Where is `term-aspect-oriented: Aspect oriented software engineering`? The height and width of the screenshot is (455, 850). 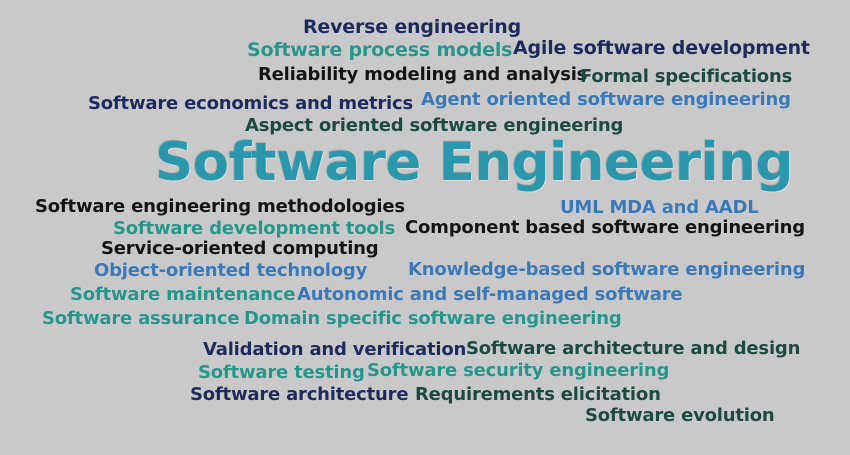
term-aspect-oriented: Aspect oriented software engineering is located at coordinates (434, 125).